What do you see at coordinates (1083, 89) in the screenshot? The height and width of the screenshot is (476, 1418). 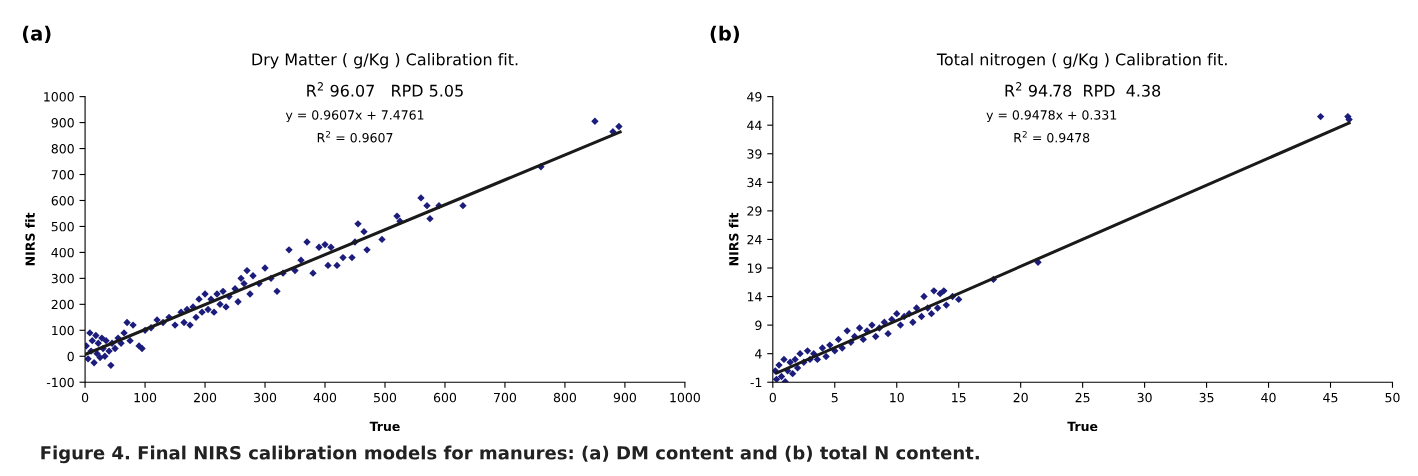 I see `chart-subtitle: R$^{2}$ 94.78 RPD 4.38` at bounding box center [1083, 89].